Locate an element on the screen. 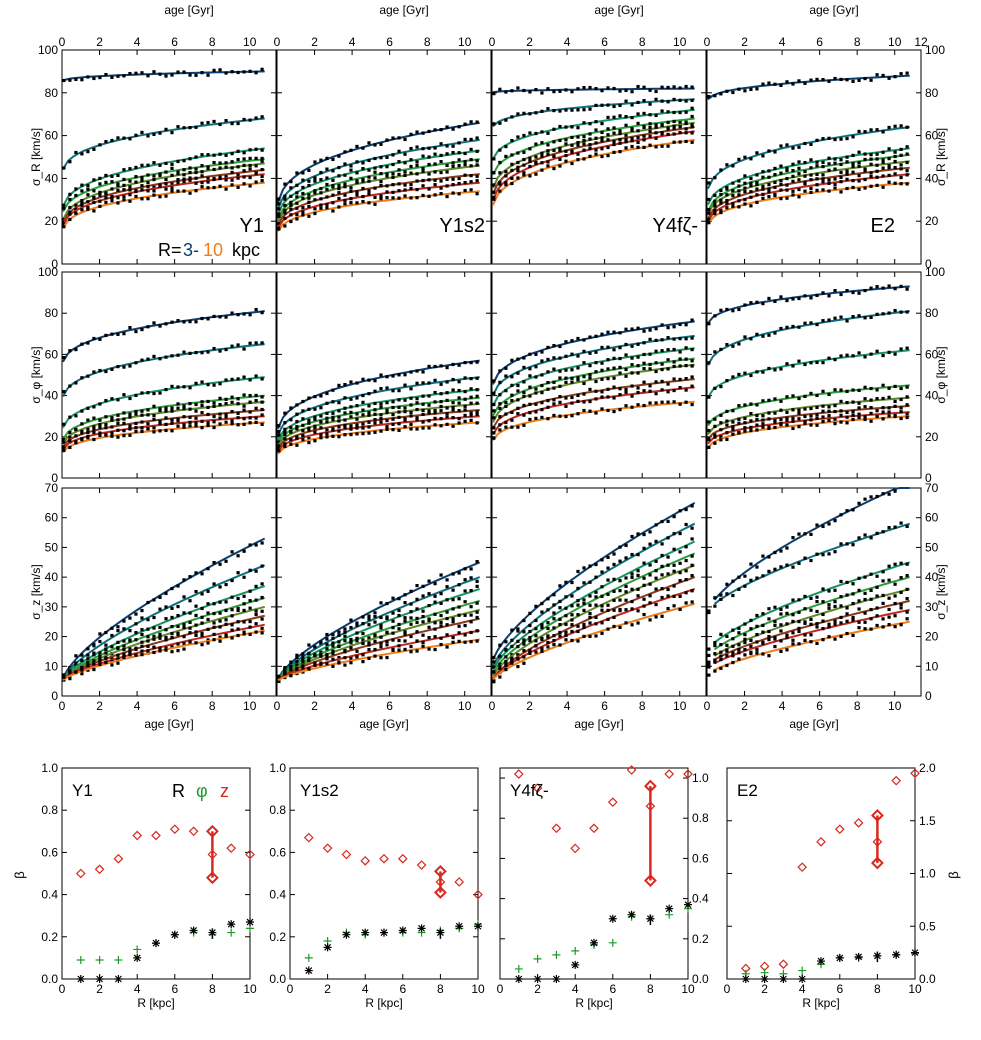 The width and height of the screenshot is (981, 1040). x-tick-label: 8 is located at coordinates (427, 706).